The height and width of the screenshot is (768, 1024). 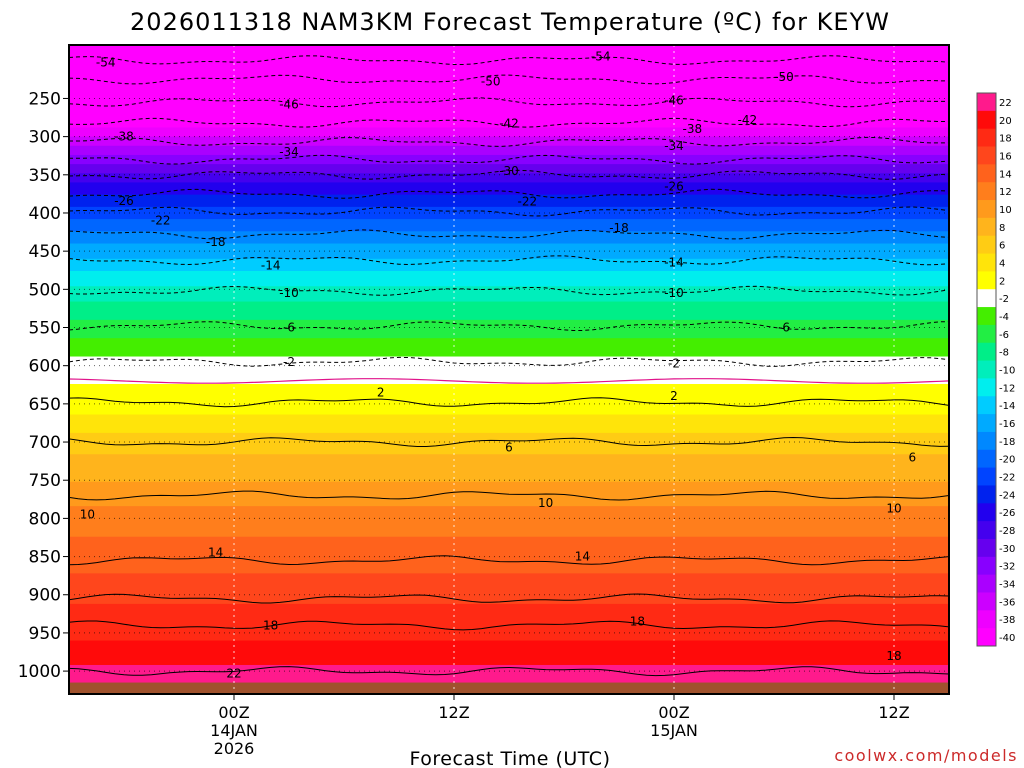 What do you see at coordinates (124, 137) in the screenshot?
I see `contour-label: -38` at bounding box center [124, 137].